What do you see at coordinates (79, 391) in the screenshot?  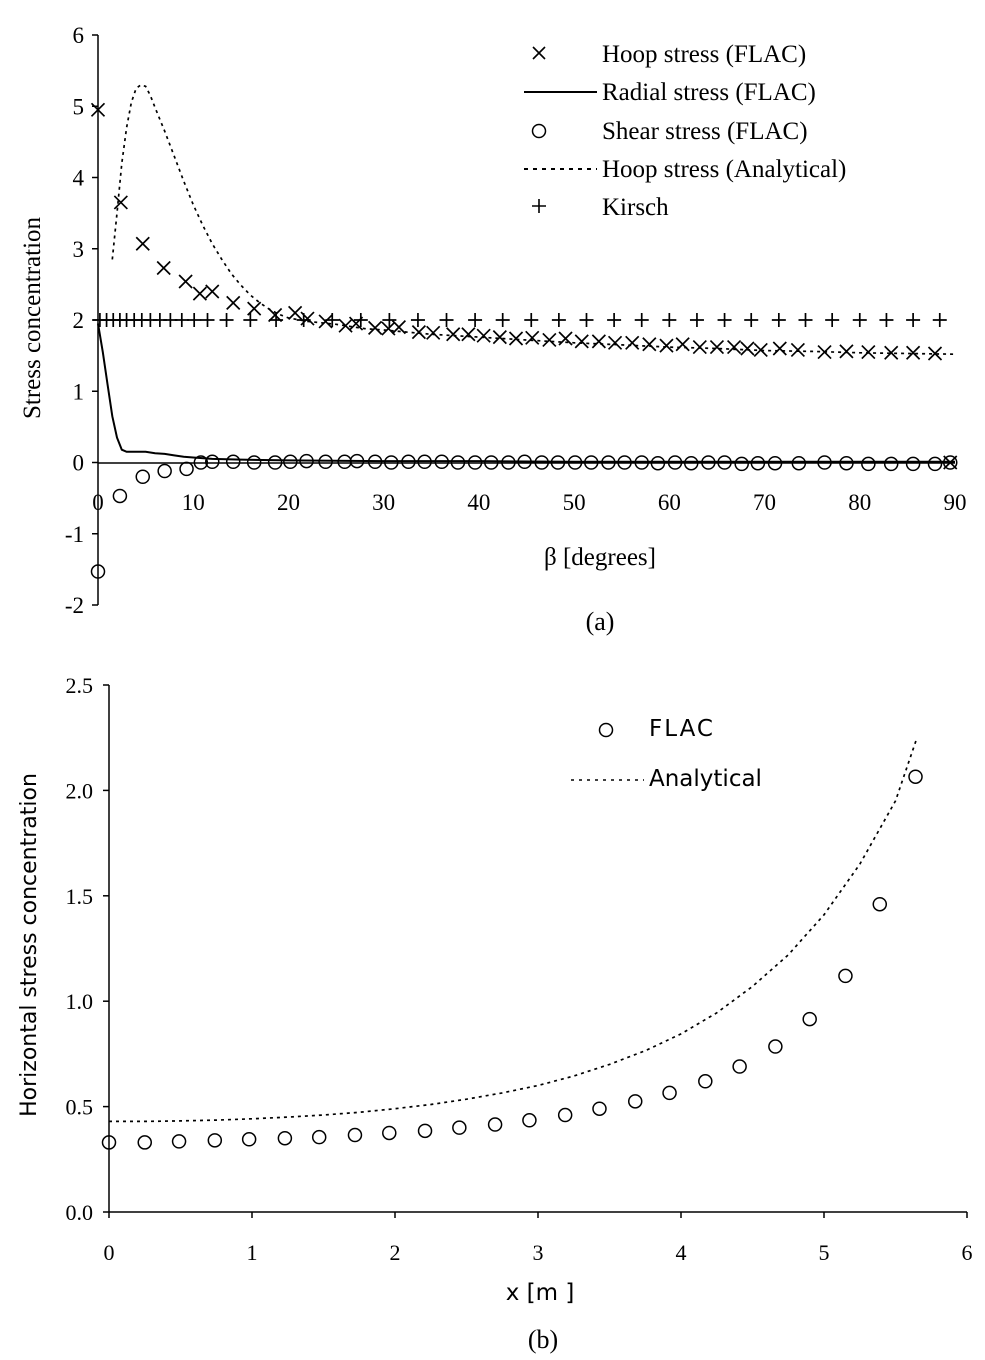 I see `y-tick-label: 1` at bounding box center [79, 391].